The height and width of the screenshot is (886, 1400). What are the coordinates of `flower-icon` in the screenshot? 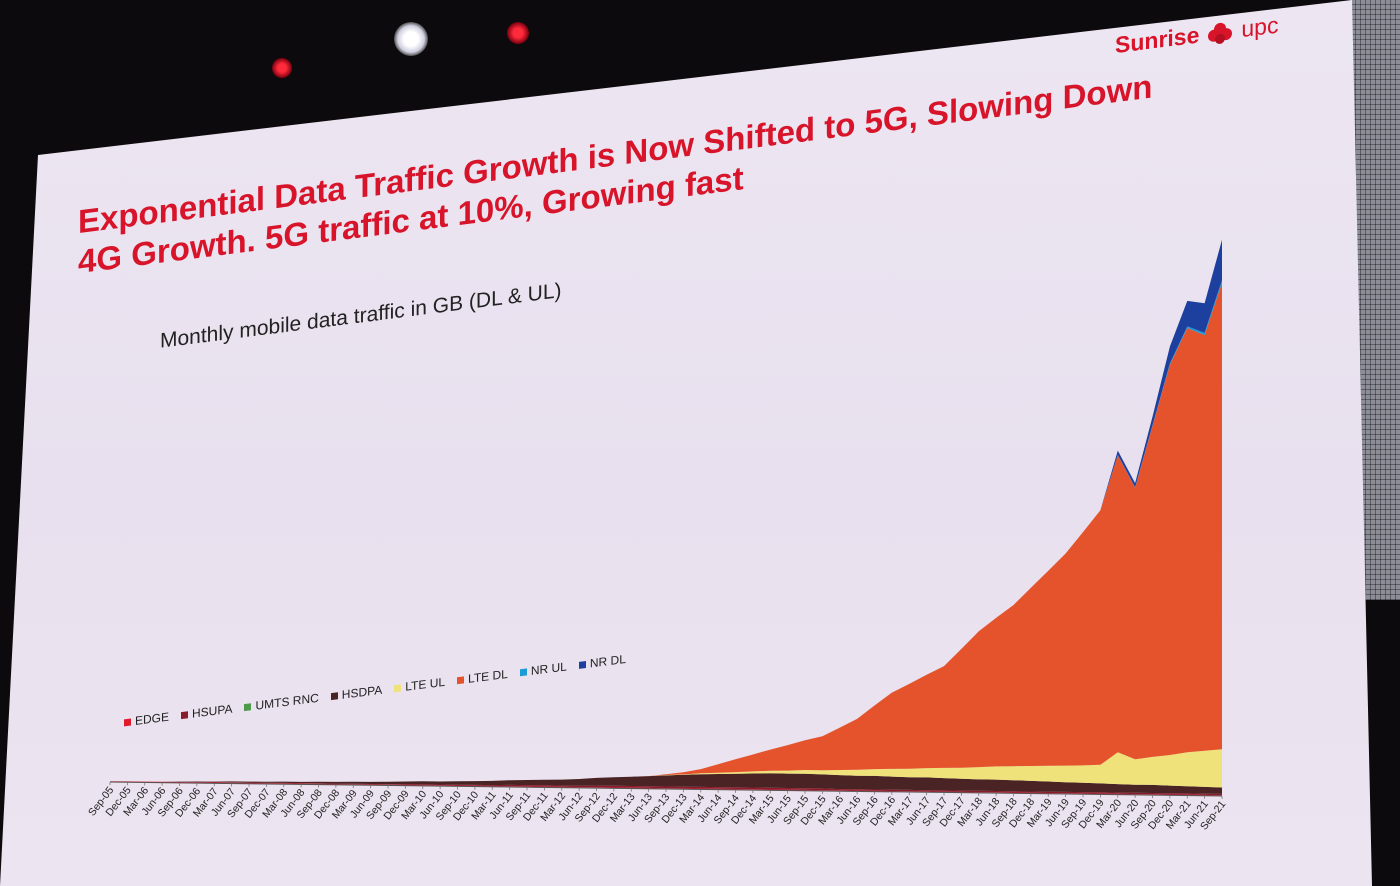 It's located at (1220, 33).